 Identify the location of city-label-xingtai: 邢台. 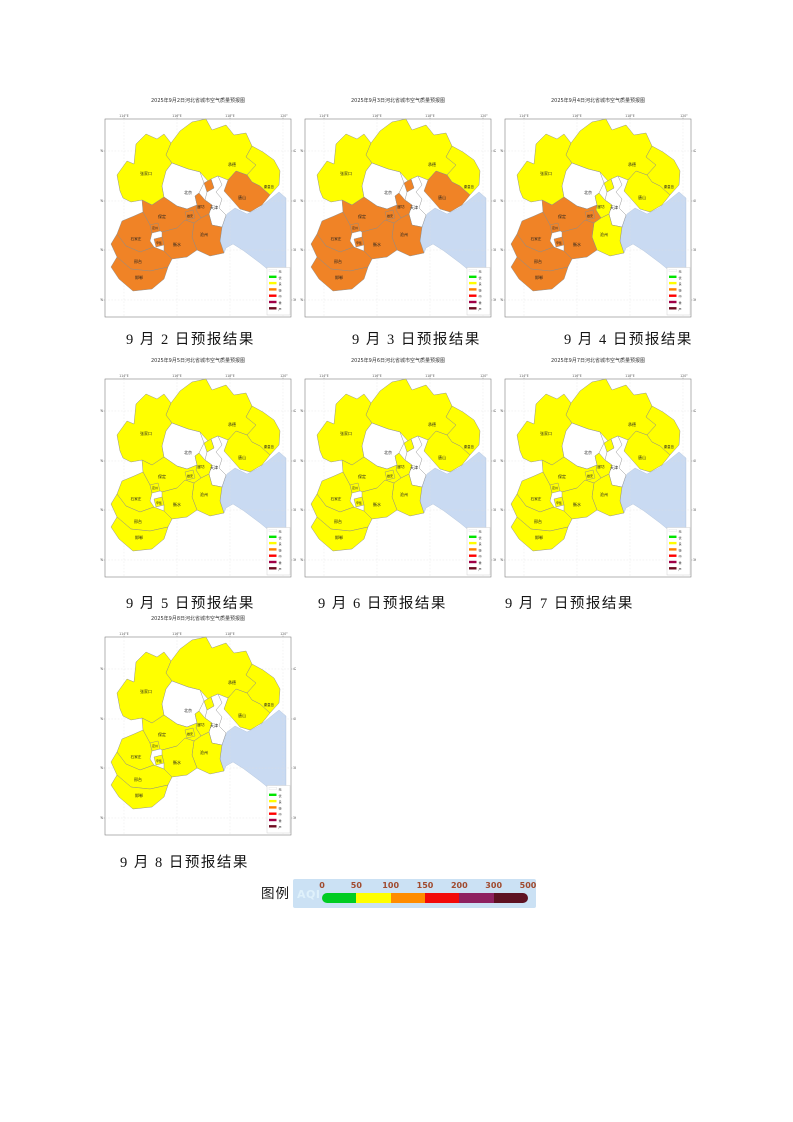
(538, 521).